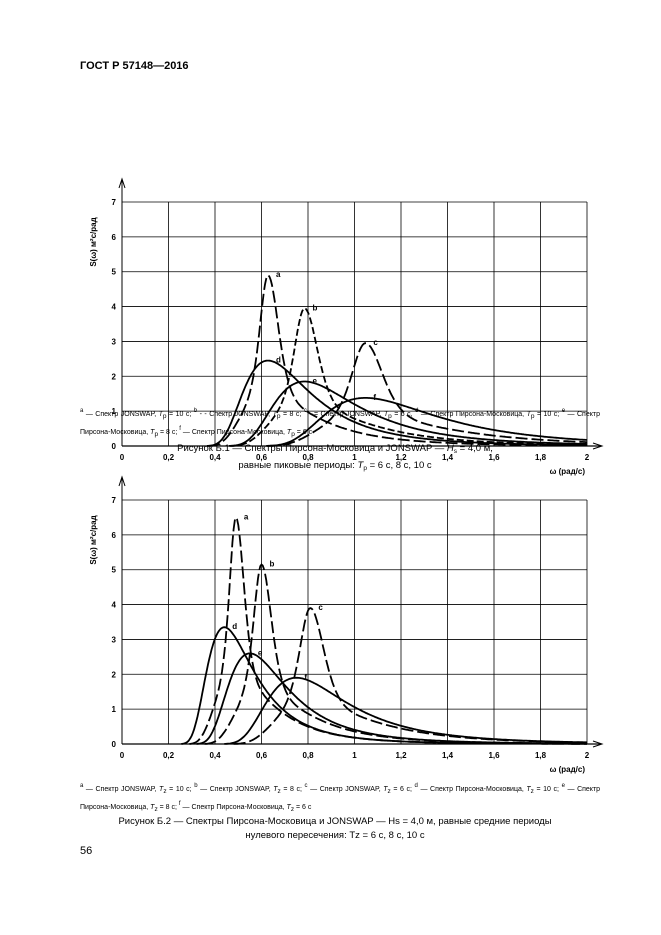  I want to click on note-f: f — Спектр Пирсона-Московица, Tz = 6 с, so click(245, 807).